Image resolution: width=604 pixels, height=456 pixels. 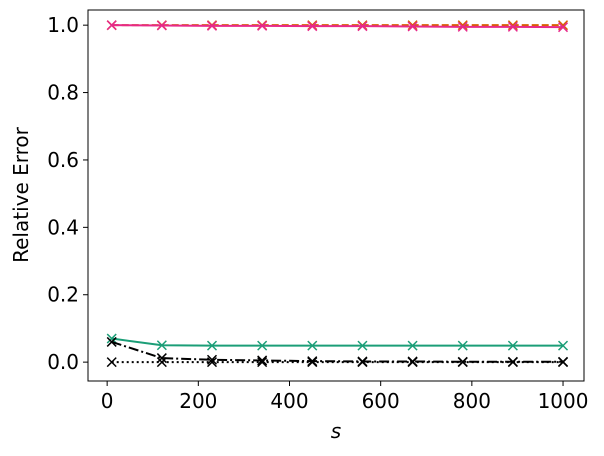 I want to click on x-tick-label: 400, so click(x=289, y=401).